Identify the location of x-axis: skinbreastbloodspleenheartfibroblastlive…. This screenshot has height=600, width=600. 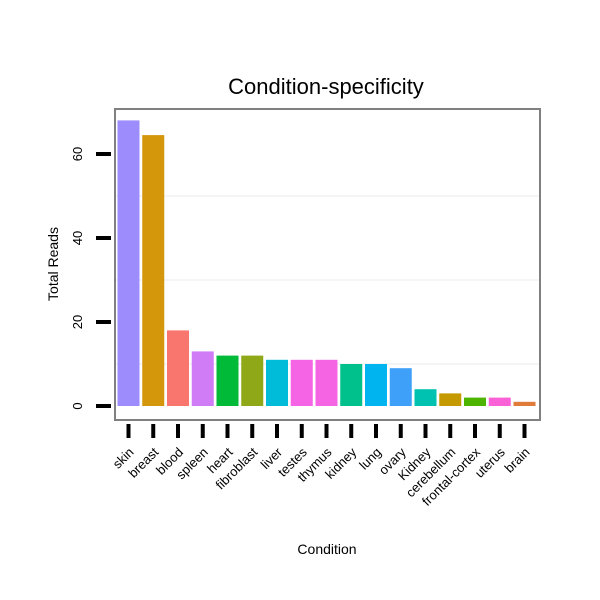
(321, 466).